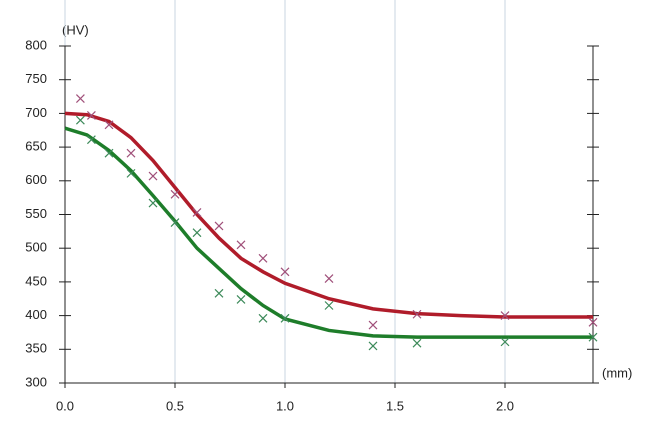 The width and height of the screenshot is (653, 421). I want to click on y-tick-label: 300, so click(36, 381).